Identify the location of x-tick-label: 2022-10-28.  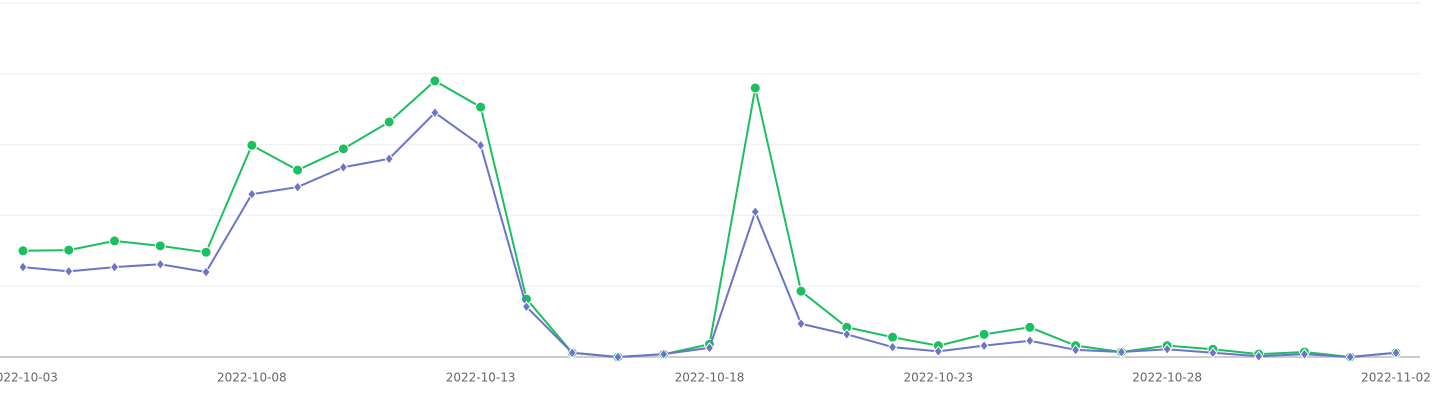
(1167, 378).